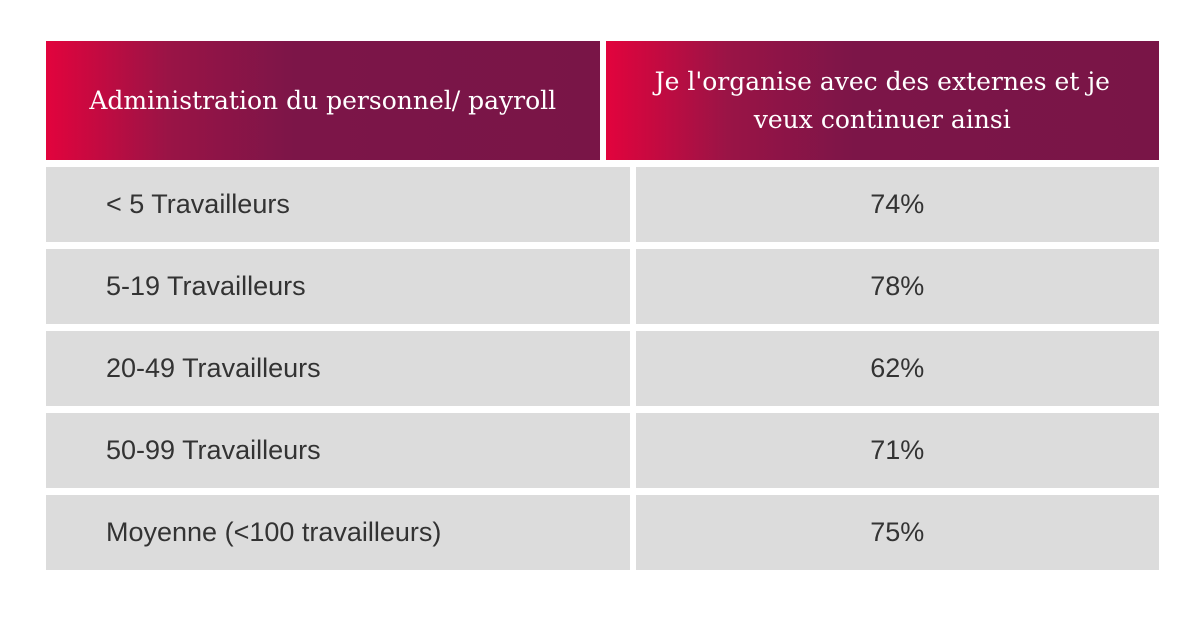 The image size is (1200, 620). What do you see at coordinates (338, 450) in the screenshot?
I see `row-label: 50-99 Travailleurs` at bounding box center [338, 450].